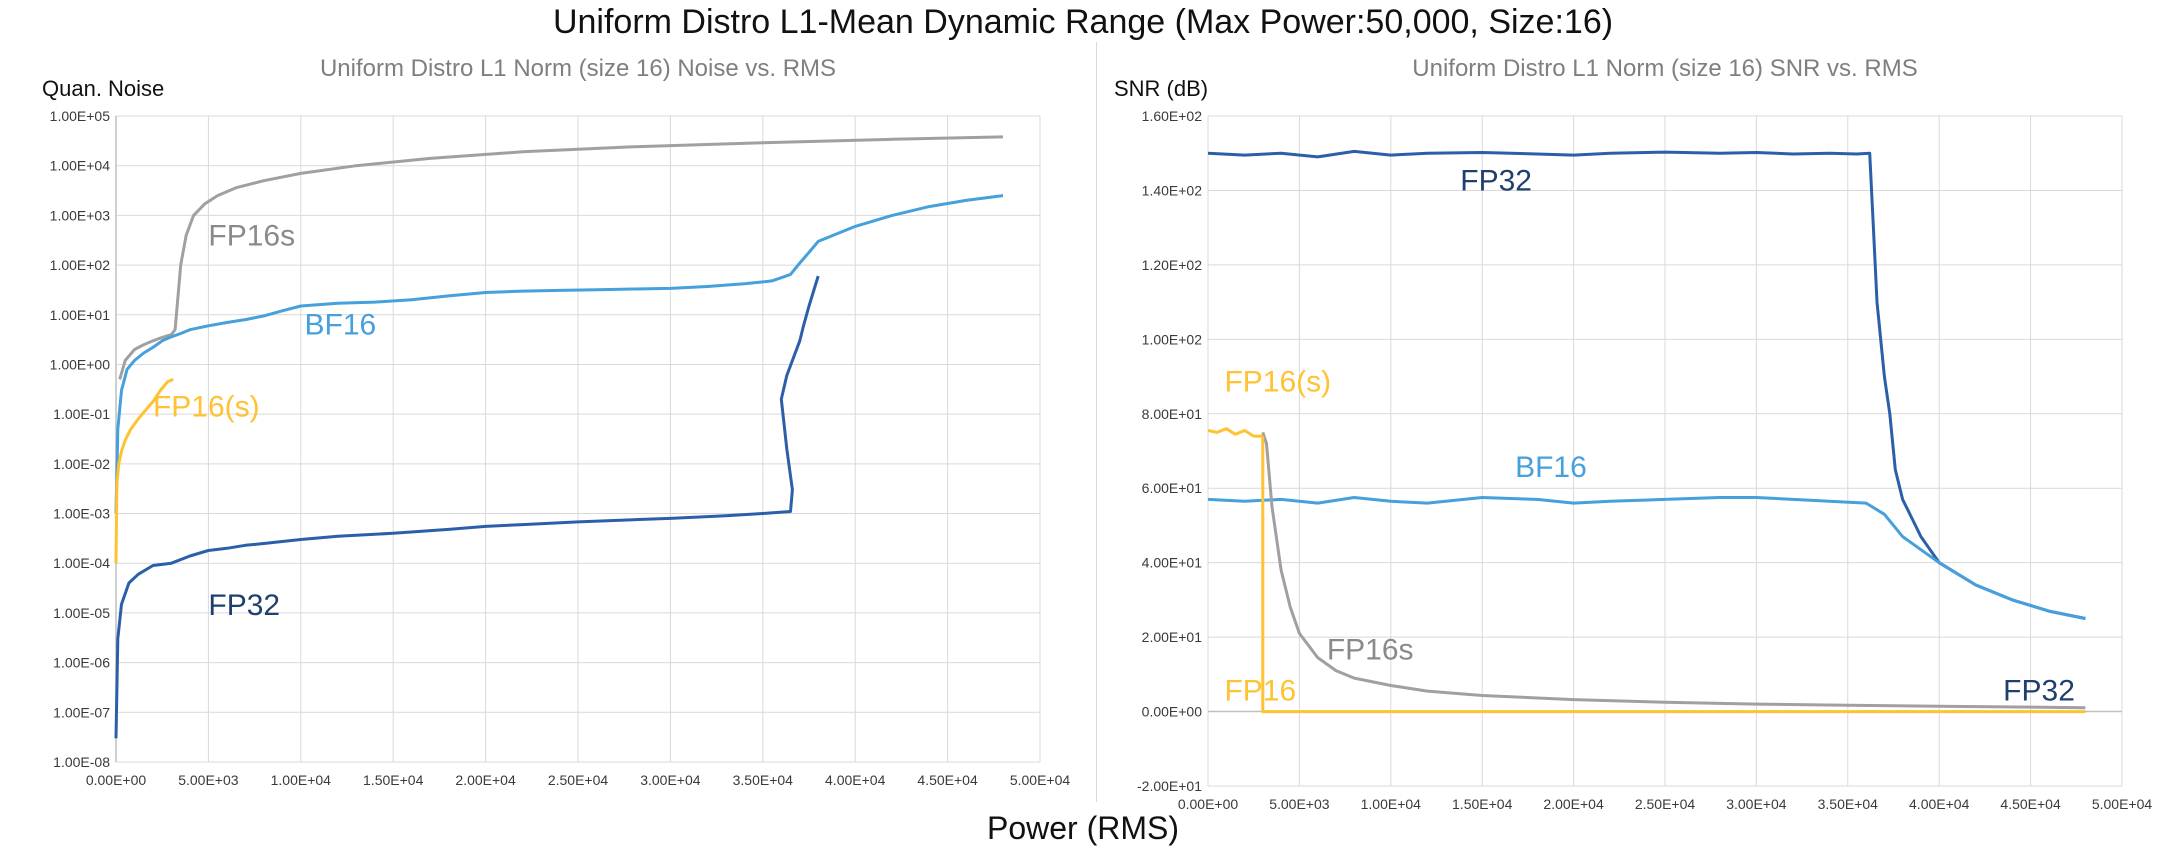  Describe the element at coordinates (1082, 828) in the screenshot. I see `x-axis-label: Power (RMS)` at that location.